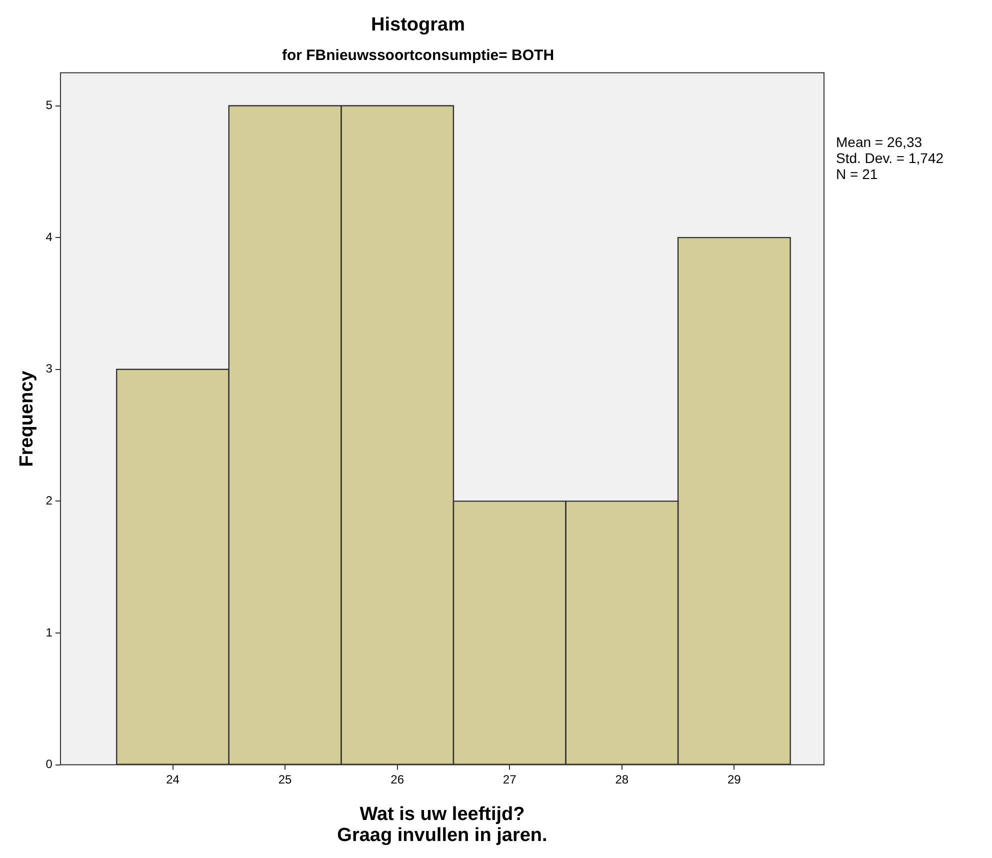 Image resolution: width=992 pixels, height=858 pixels. What do you see at coordinates (880, 142) in the screenshot?
I see `text: Mean = 26,33` at bounding box center [880, 142].